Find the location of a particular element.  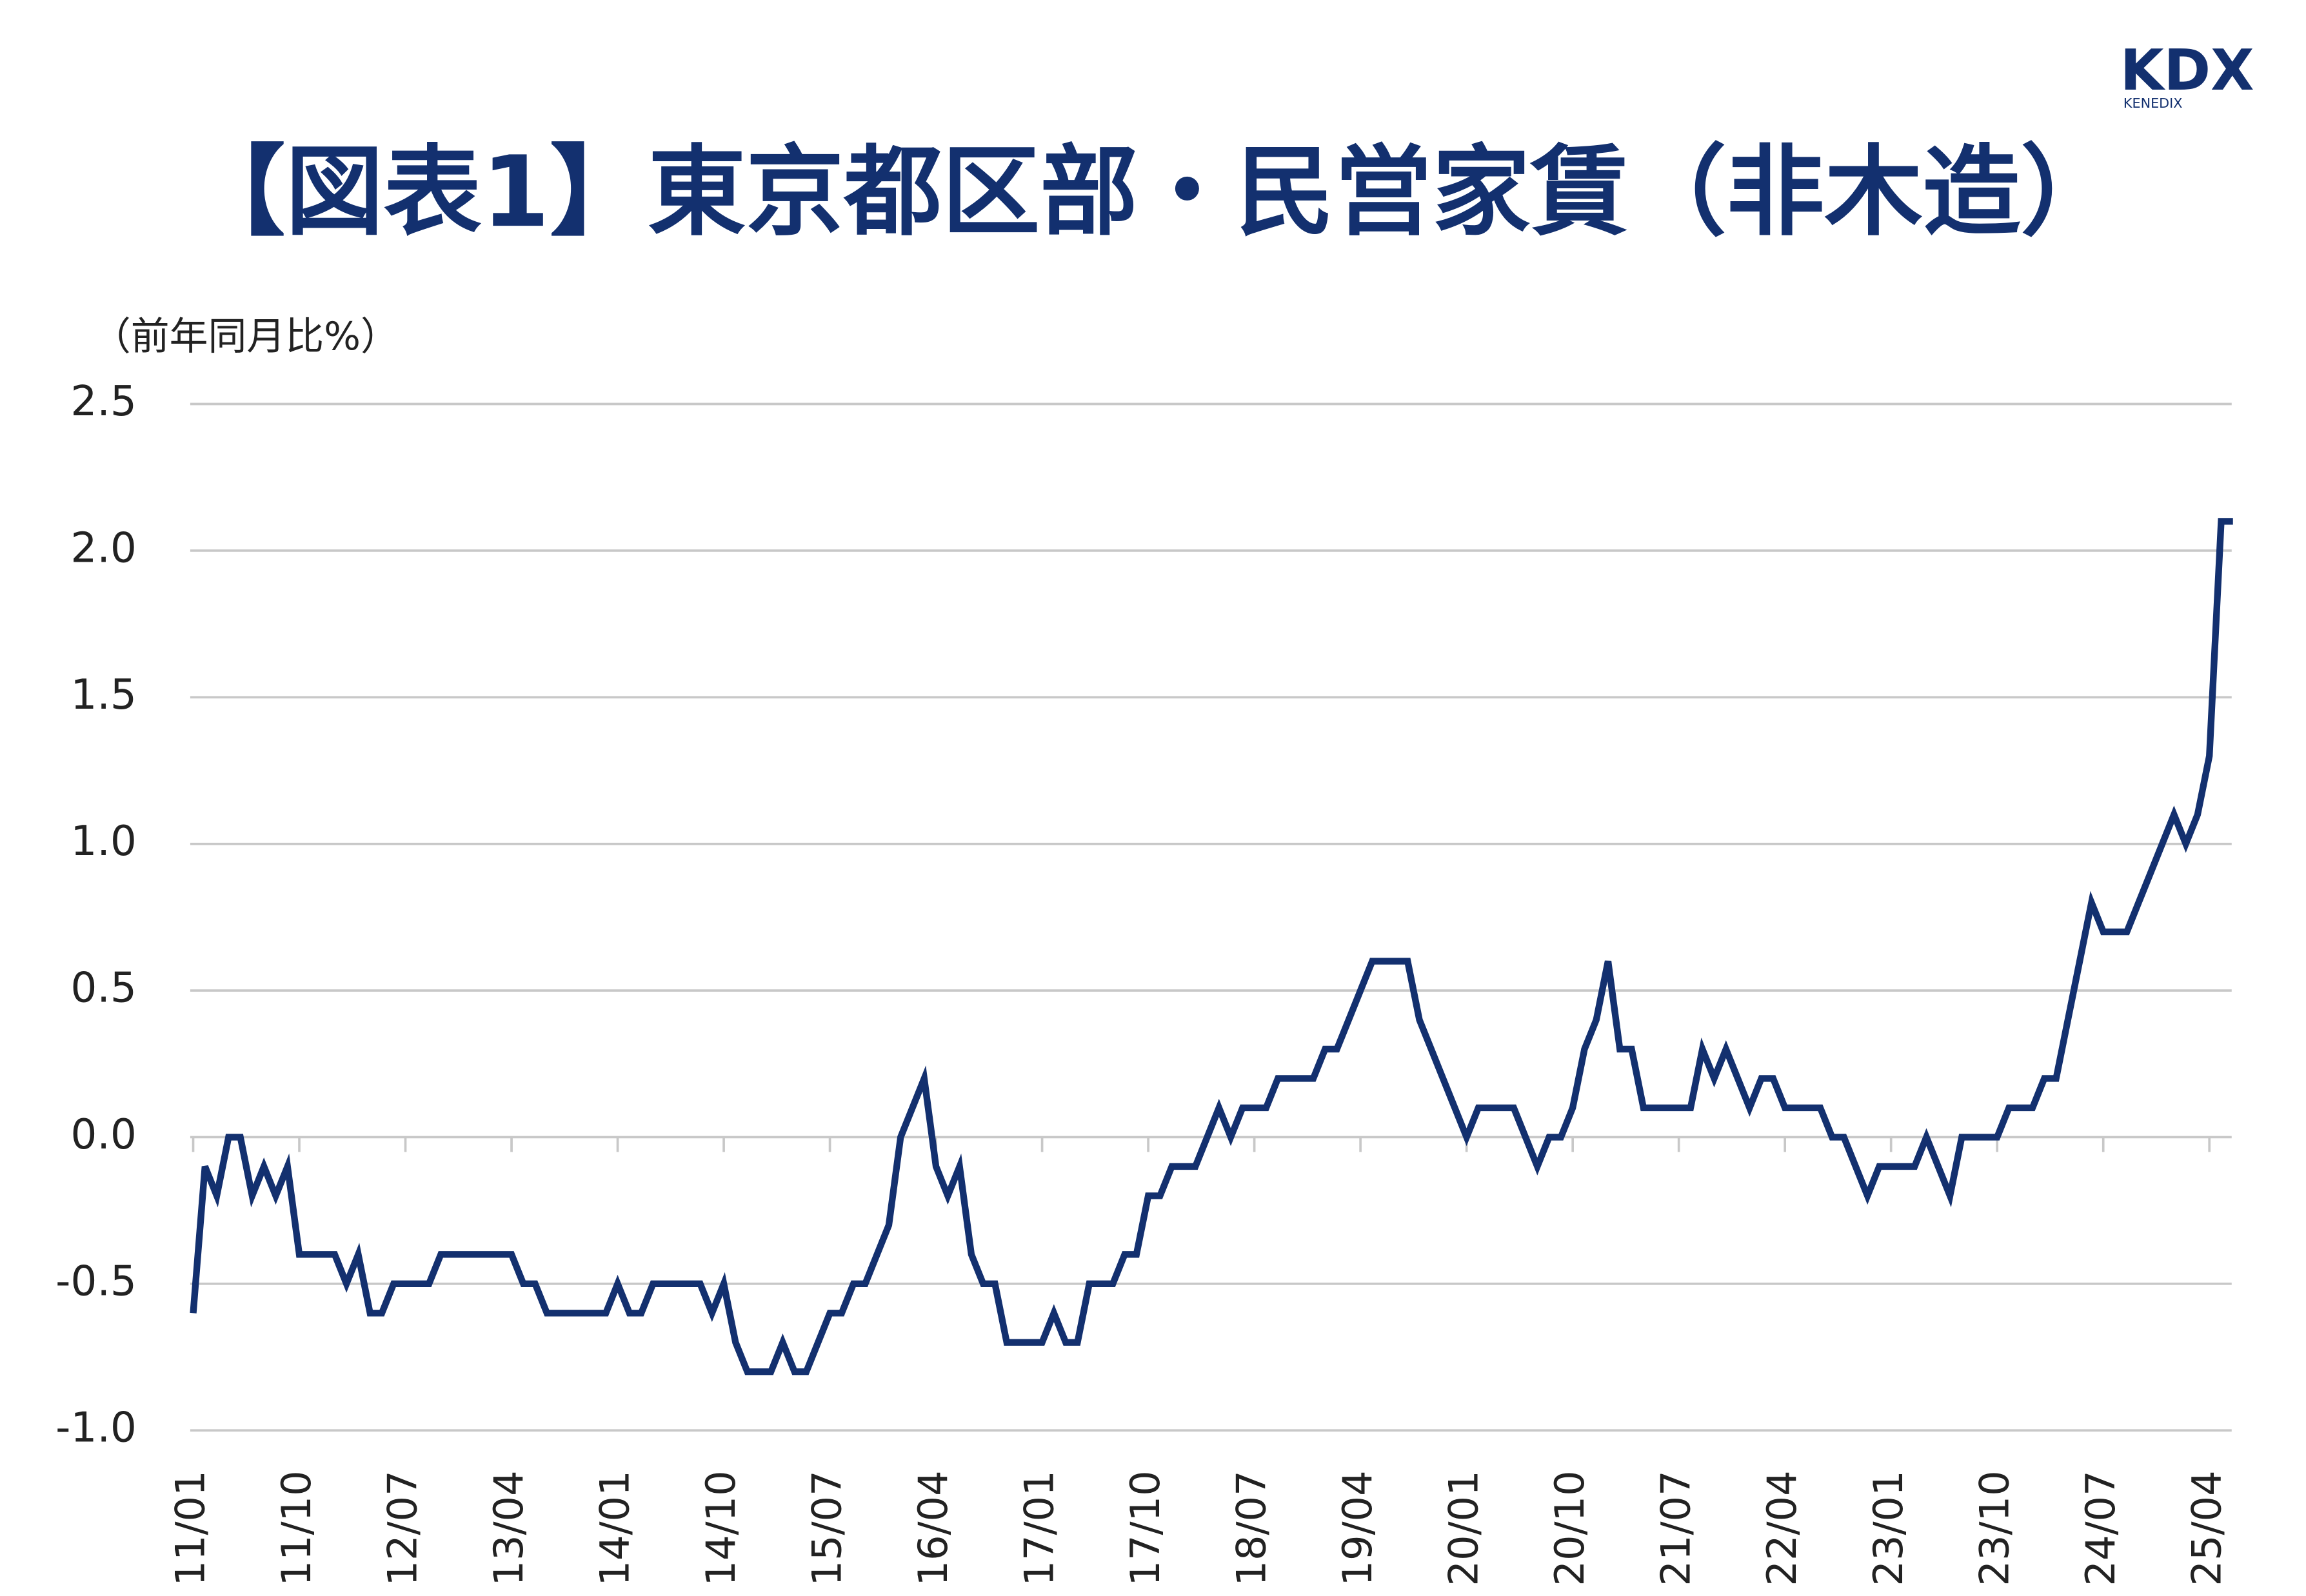

x-tick-label: 11/10 is located at coordinates (296, 1528).